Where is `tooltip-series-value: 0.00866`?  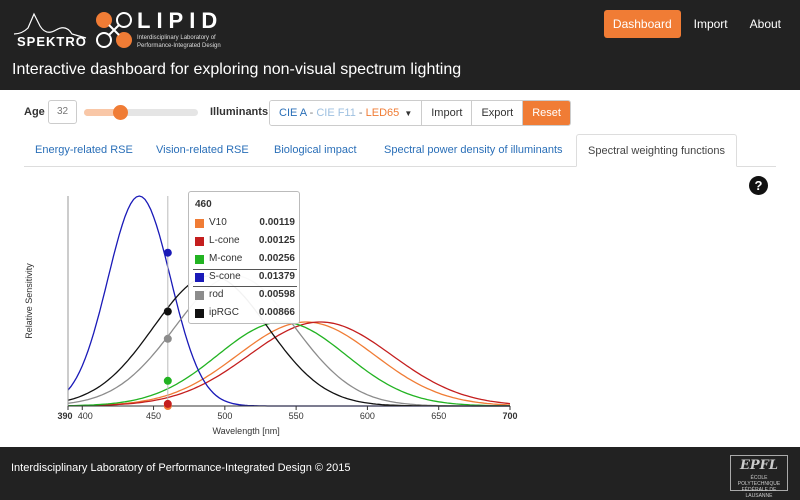
tooltip-series-value: 0.00866 is located at coordinates (276, 312).